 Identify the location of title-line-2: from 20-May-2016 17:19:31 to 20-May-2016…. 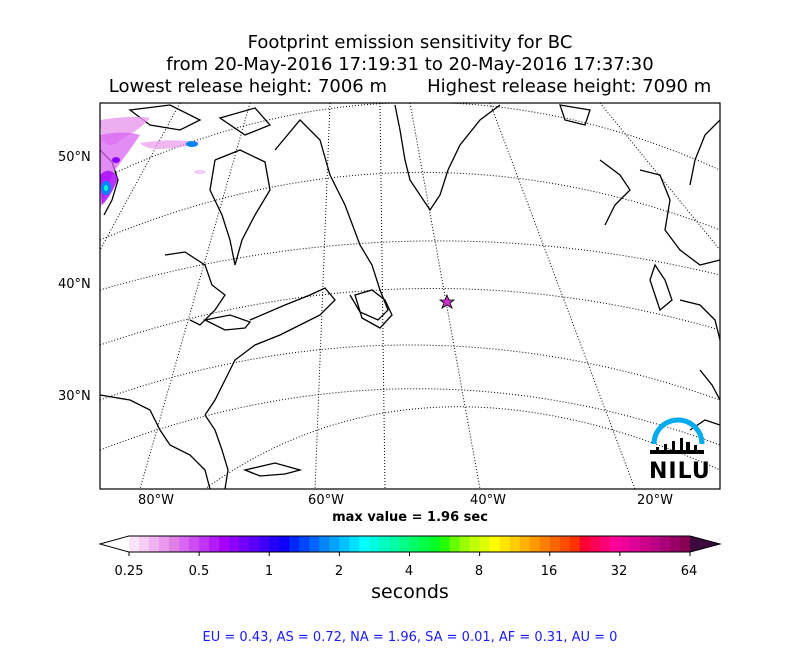
(410, 64).